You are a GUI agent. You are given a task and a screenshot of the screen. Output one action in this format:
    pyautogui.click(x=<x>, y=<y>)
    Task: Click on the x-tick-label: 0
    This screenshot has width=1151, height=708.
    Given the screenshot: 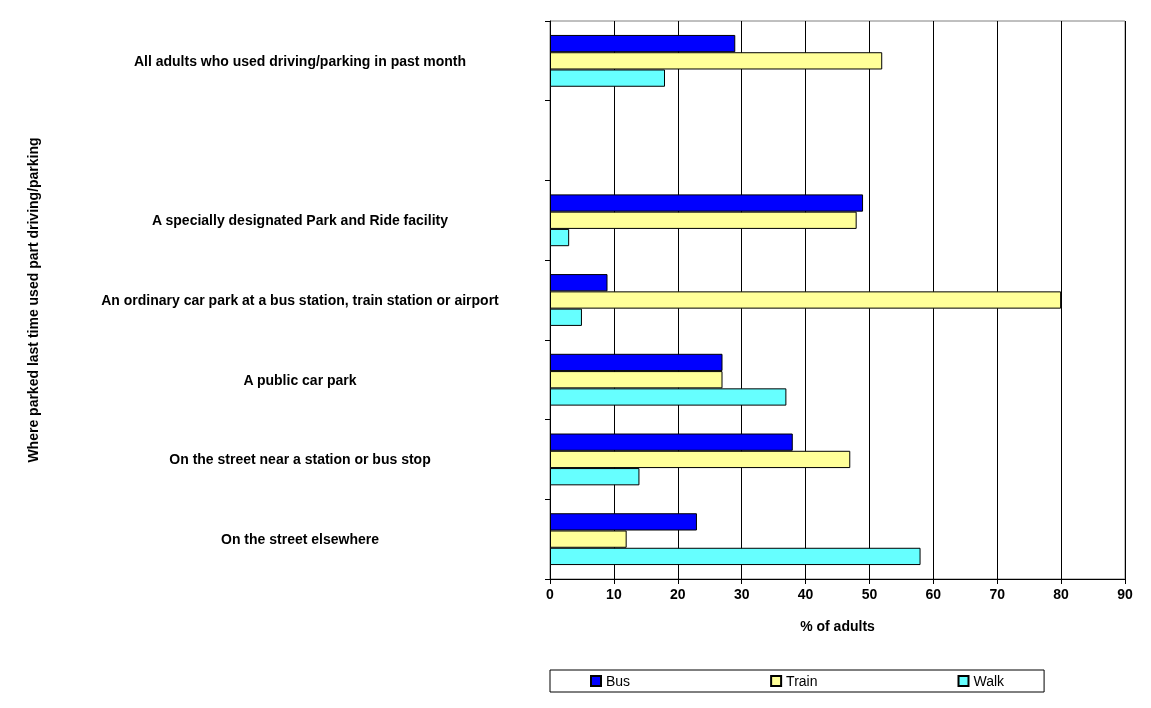 What is the action you would take?
    pyautogui.click(x=550, y=594)
    